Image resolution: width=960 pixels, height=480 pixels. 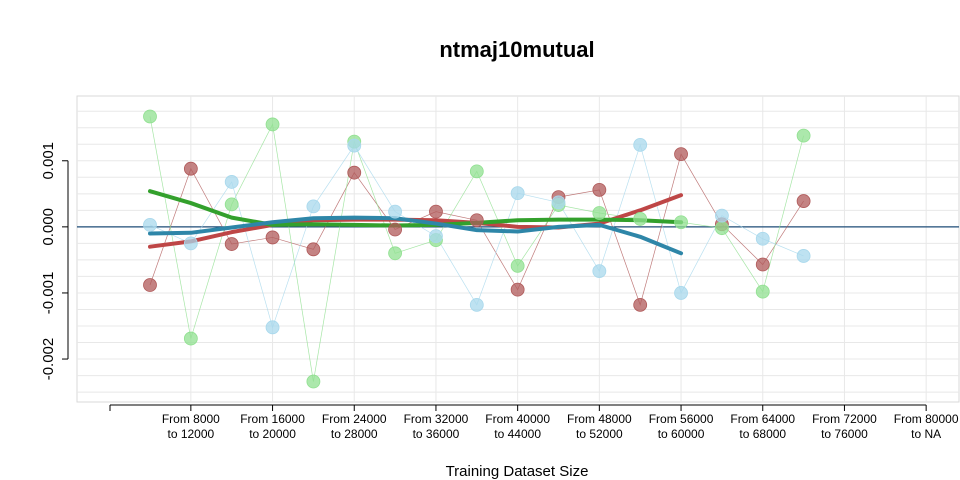 I want to click on y-tick-label: -0.001, so click(x=48, y=293).